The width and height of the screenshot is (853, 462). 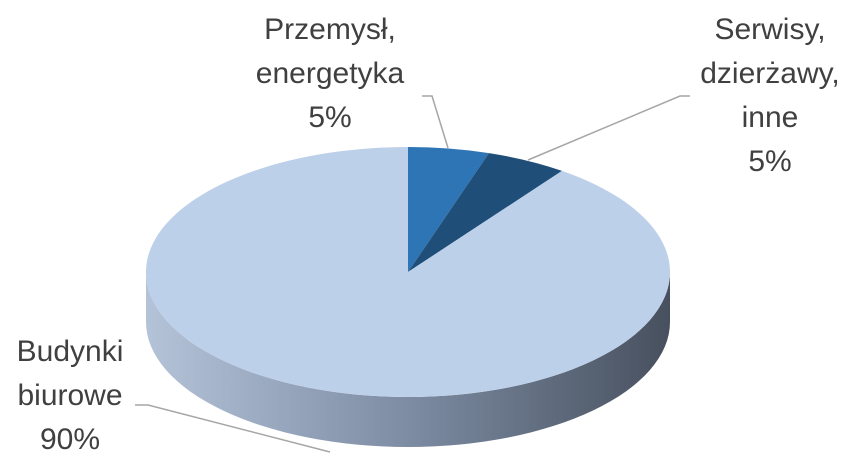 I want to click on value-label: 90%, so click(x=70, y=439).